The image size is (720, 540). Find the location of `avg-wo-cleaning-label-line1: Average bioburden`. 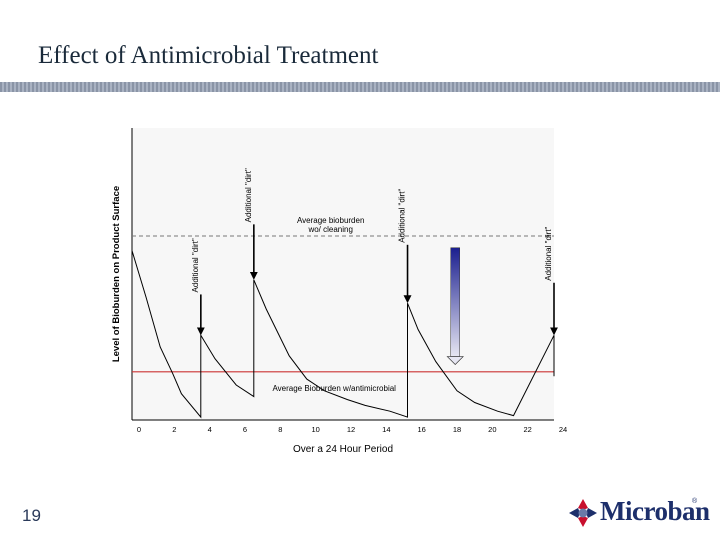

avg-wo-cleaning-label-line1: Average bioburden is located at coordinates (330, 220).